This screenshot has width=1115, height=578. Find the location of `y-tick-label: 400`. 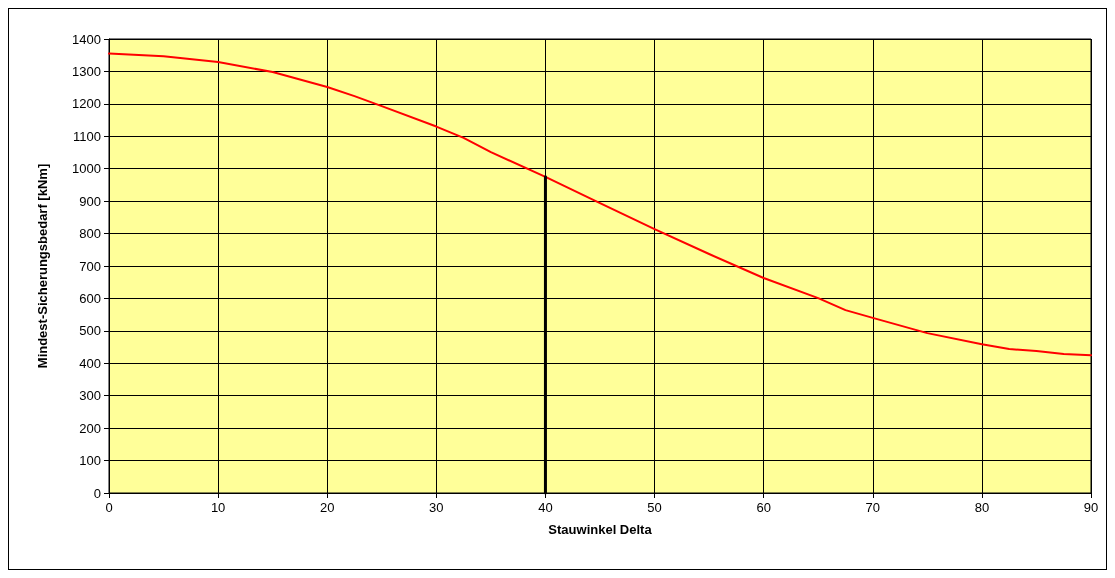

y-tick-label: 400 is located at coordinates (90, 363).